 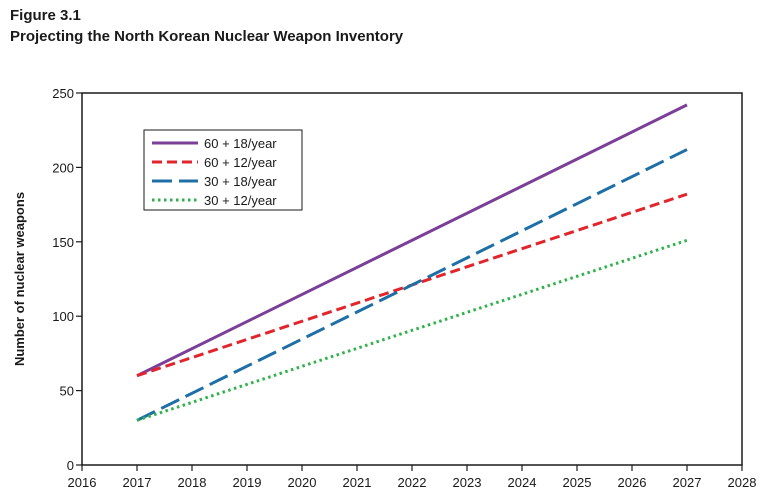 What do you see at coordinates (82, 482) in the screenshot?
I see `x-tick-label: 2016` at bounding box center [82, 482].